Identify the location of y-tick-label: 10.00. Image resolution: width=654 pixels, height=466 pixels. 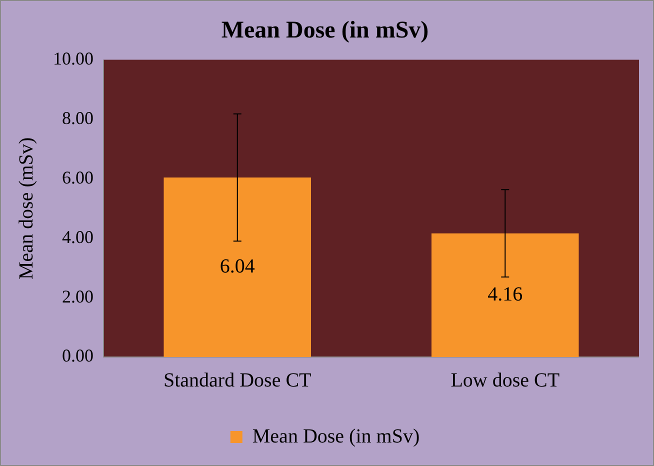
(73, 58).